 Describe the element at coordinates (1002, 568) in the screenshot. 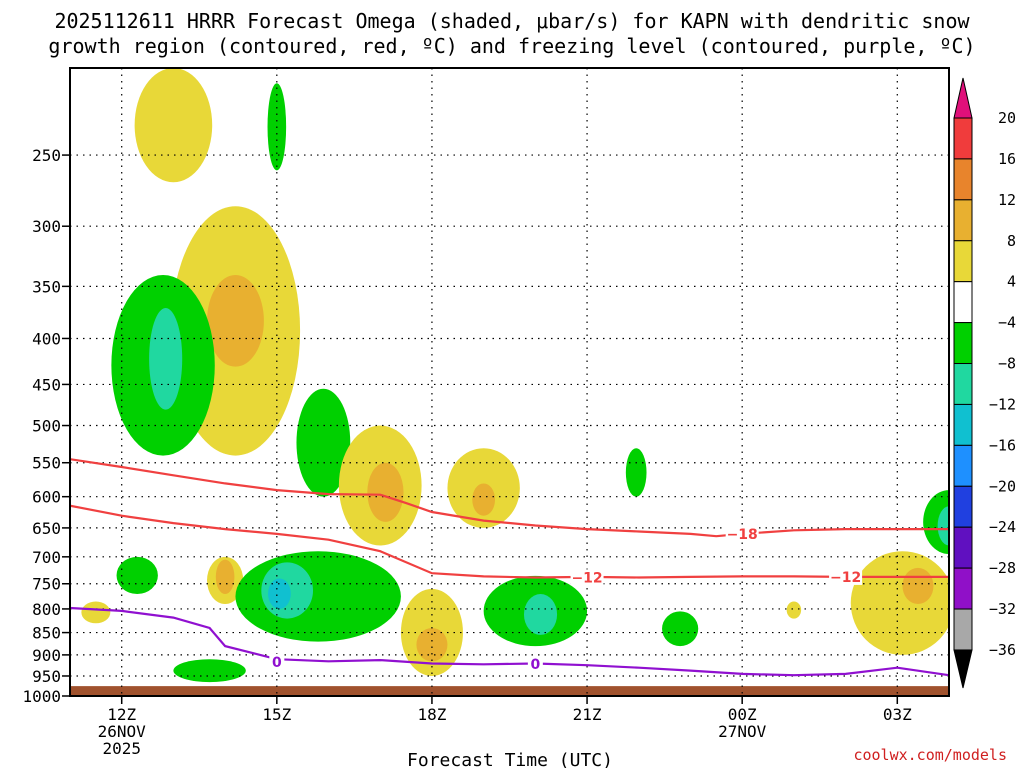

I see `colorbar-label-11: −28` at that location.